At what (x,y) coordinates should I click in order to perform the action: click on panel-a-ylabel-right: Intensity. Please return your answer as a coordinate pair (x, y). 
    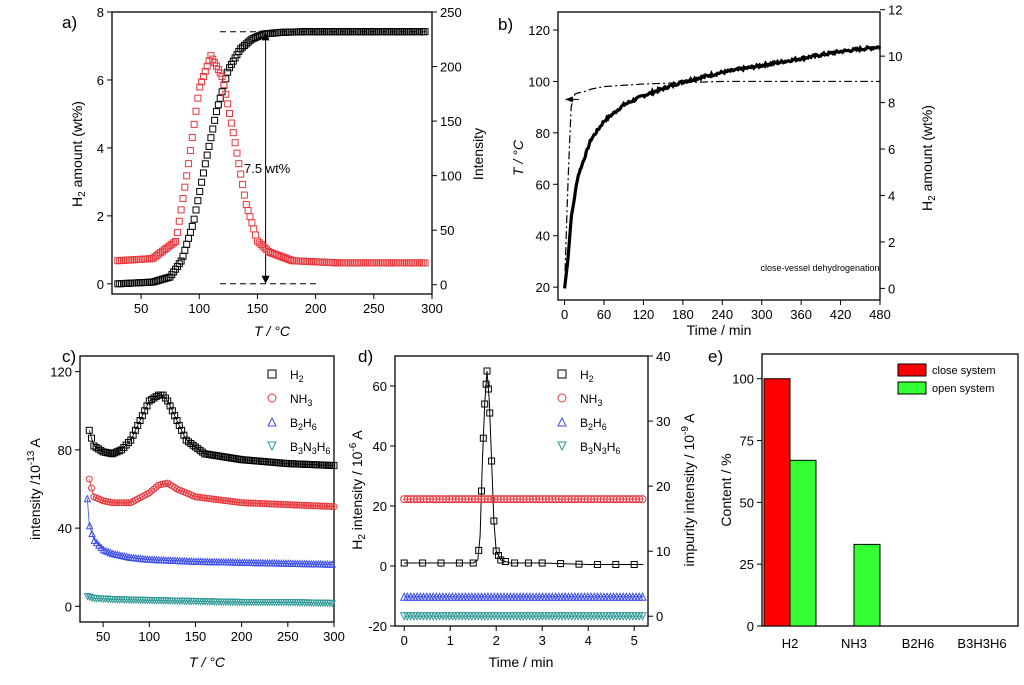
    Looking at the image, I should click on (478, 154).